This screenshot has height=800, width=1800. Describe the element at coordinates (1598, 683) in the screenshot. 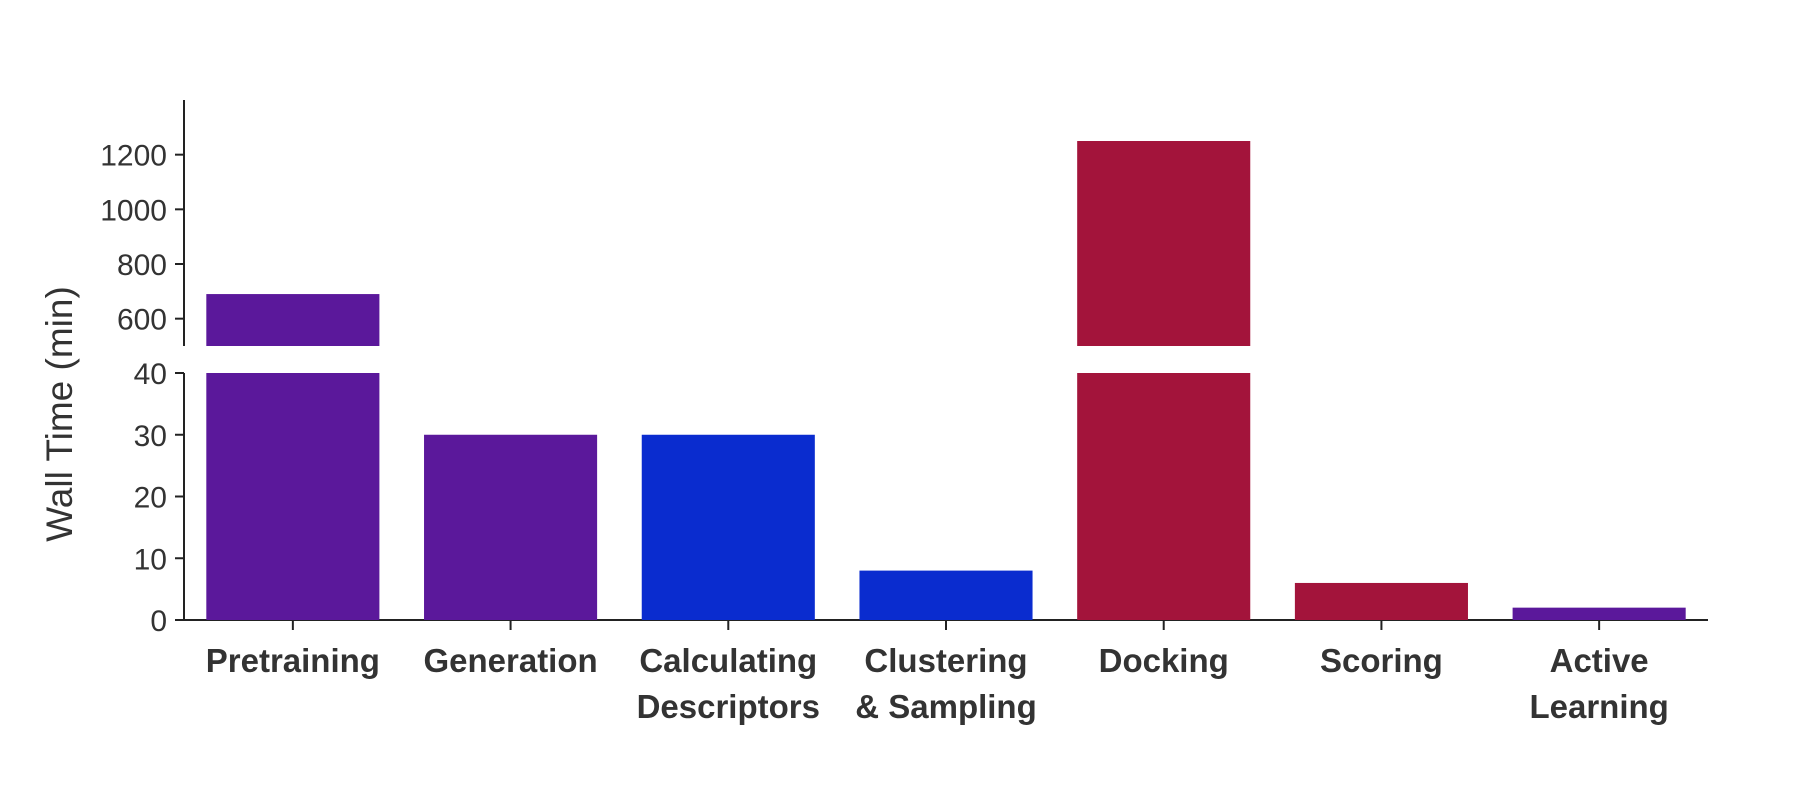

I see `x-tick-label: Active Learning` at that location.